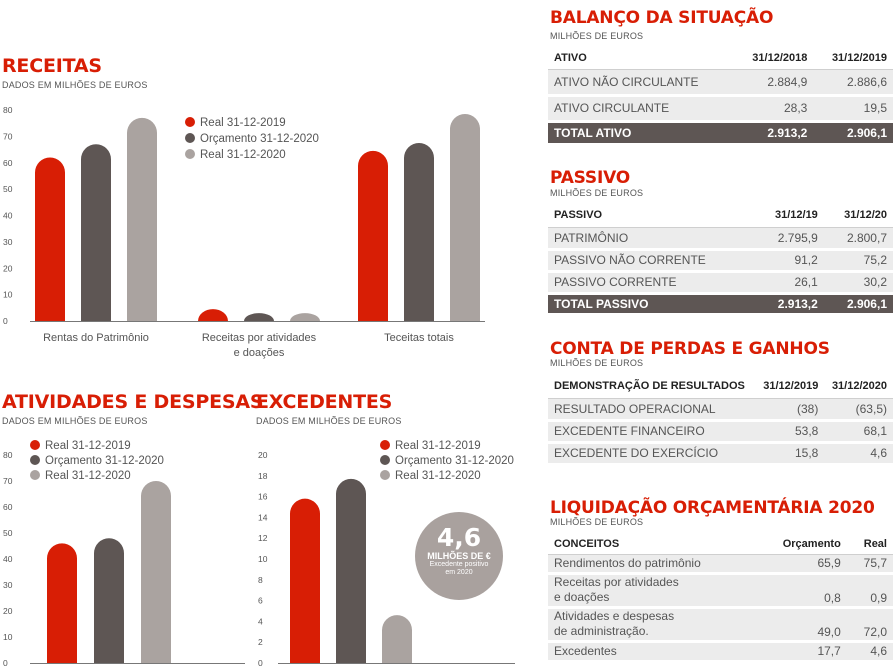  I want to click on total-row: TOTAL PASSIVO 2.913,2 2.906,1, so click(720, 303).